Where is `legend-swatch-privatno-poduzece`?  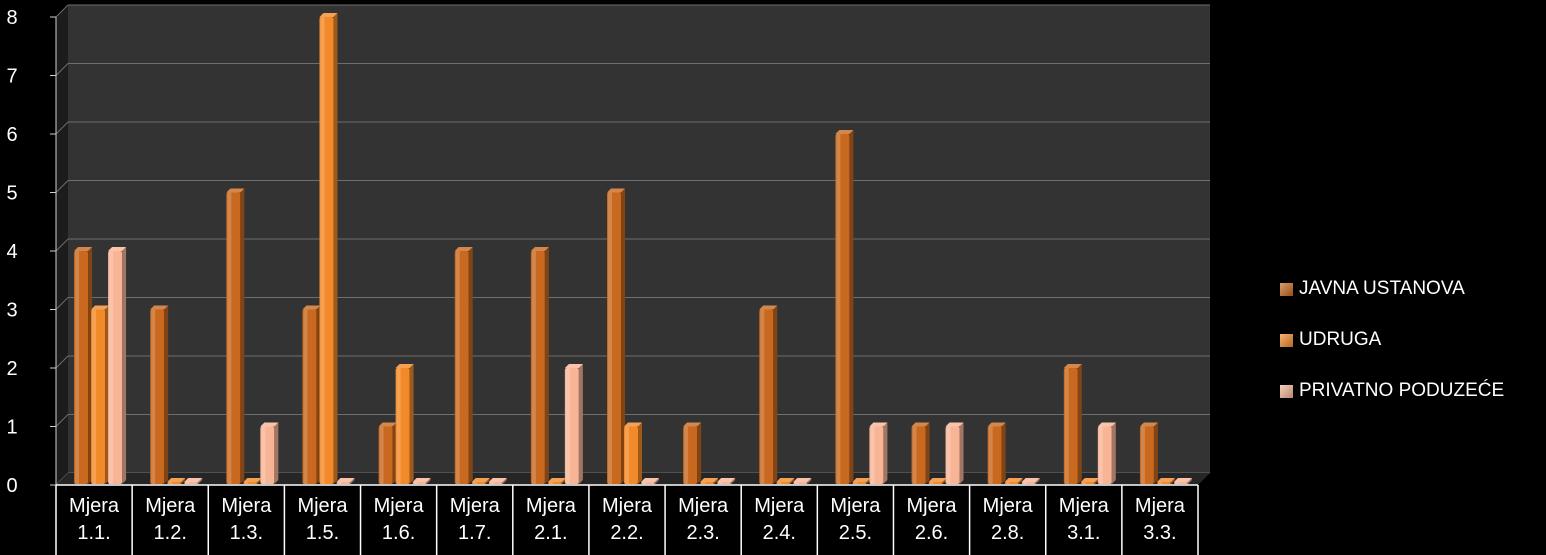 legend-swatch-privatno-poduzece is located at coordinates (1286, 391).